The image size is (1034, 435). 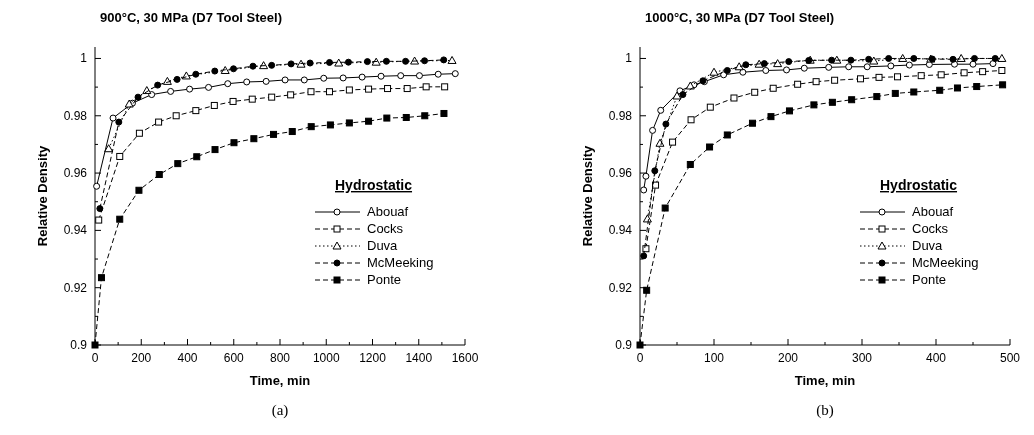 What do you see at coordinates (1010, 358) in the screenshot?
I see `x-tick-label: 500` at bounding box center [1010, 358].